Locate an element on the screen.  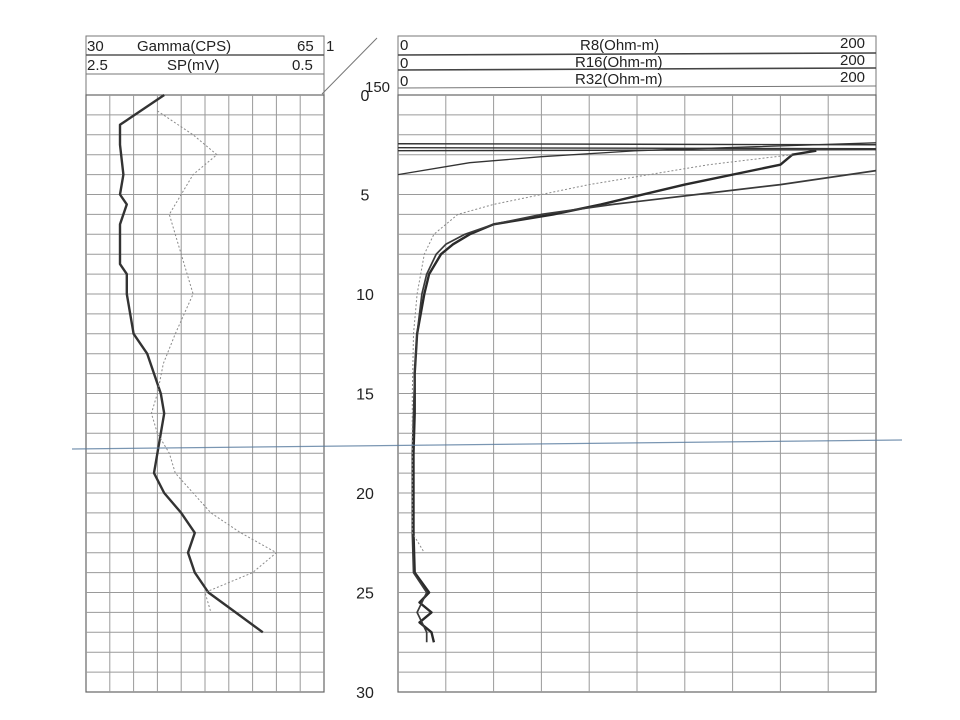
gamma-curve is located at coordinates (191, 364).